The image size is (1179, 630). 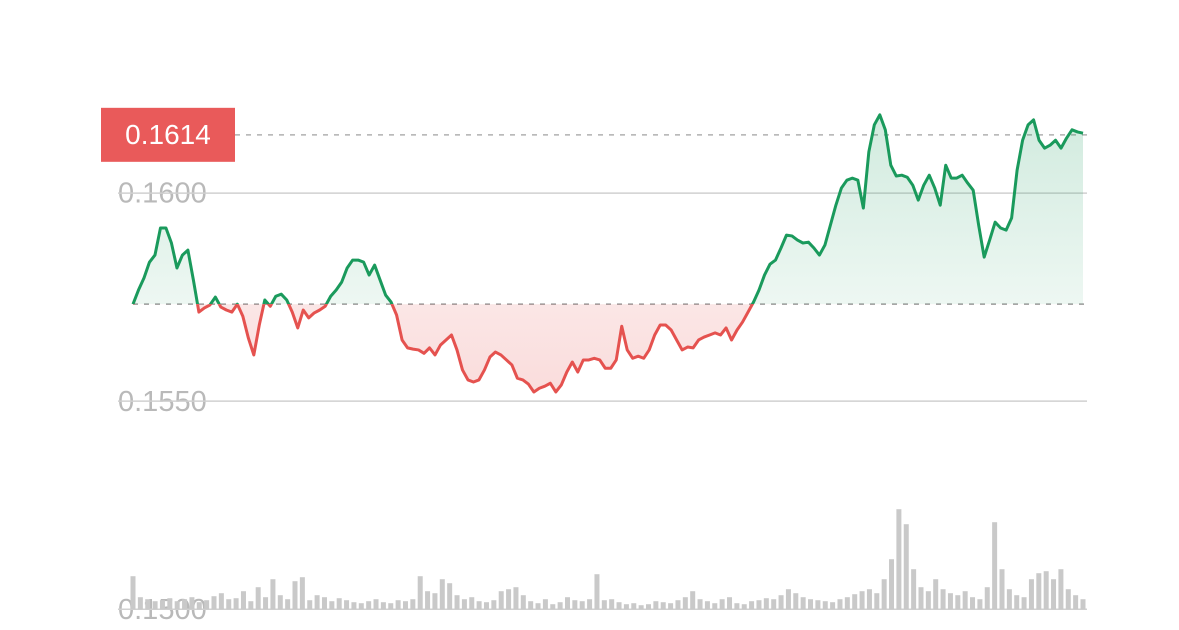 What do you see at coordinates (444, 349) in the screenshot?
I see `price-line-down` at bounding box center [444, 349].